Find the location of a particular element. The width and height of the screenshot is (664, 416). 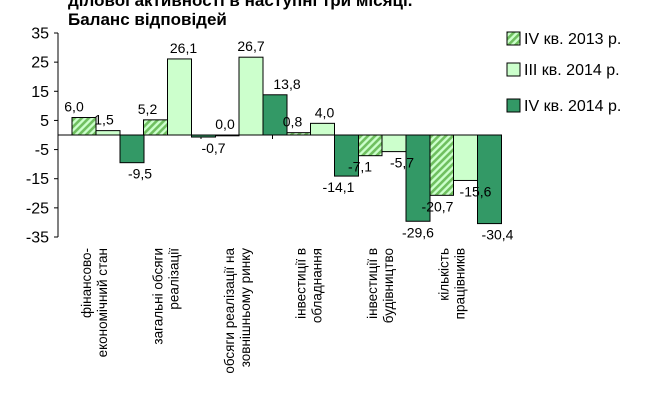

category-label-line: працівників is located at coordinates (459, 283).